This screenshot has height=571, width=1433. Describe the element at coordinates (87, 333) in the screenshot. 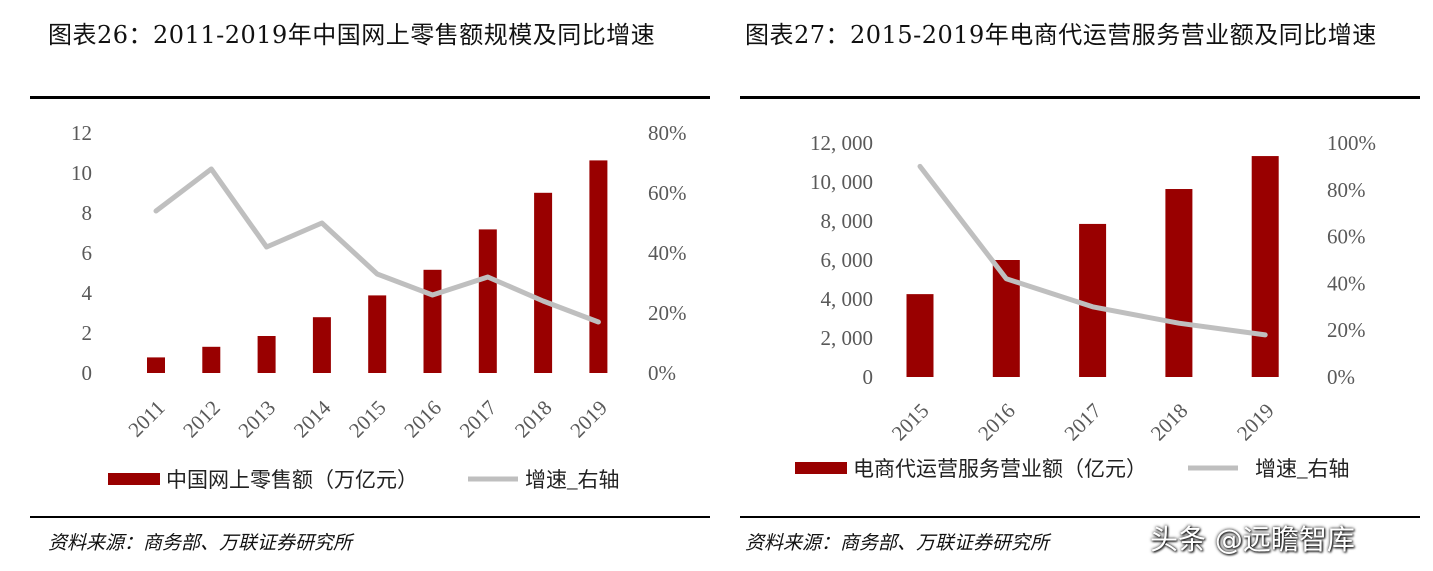

I see `left-axis-tick-label: 2` at that location.